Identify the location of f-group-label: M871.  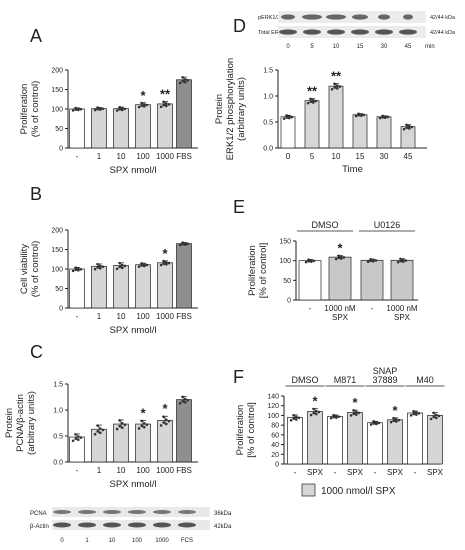
(345, 380).